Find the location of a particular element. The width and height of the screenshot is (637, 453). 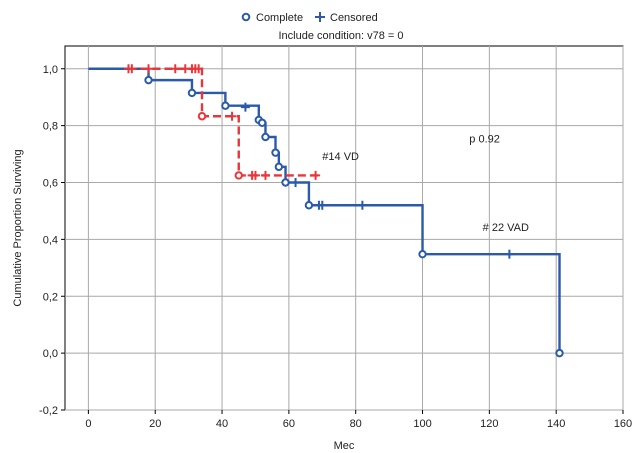

annotation-label: #14 VD is located at coordinates (340, 157).